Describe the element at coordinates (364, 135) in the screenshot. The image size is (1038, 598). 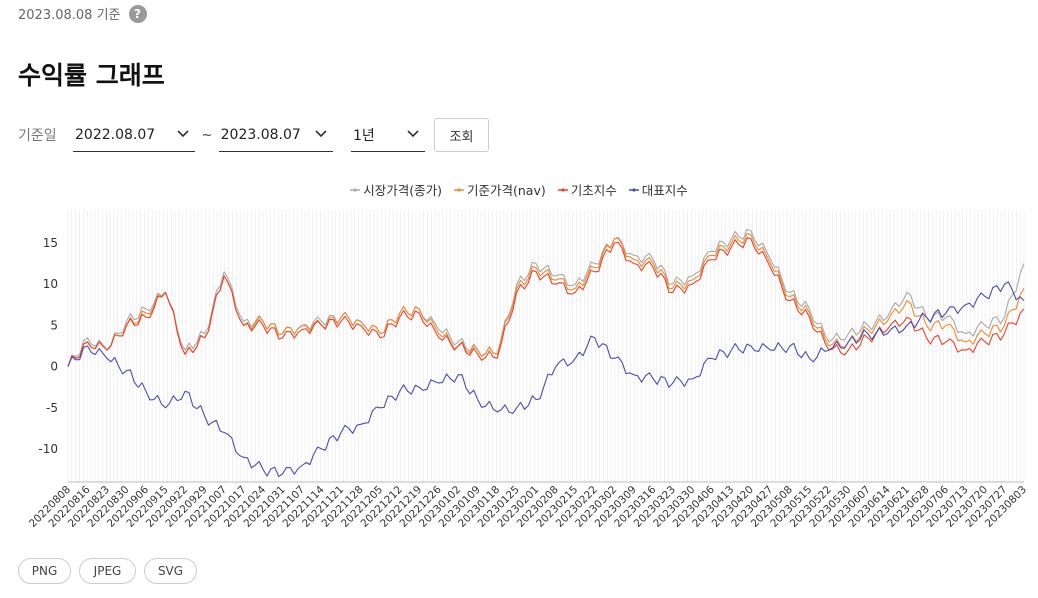
I see `period-value: 1년` at that location.